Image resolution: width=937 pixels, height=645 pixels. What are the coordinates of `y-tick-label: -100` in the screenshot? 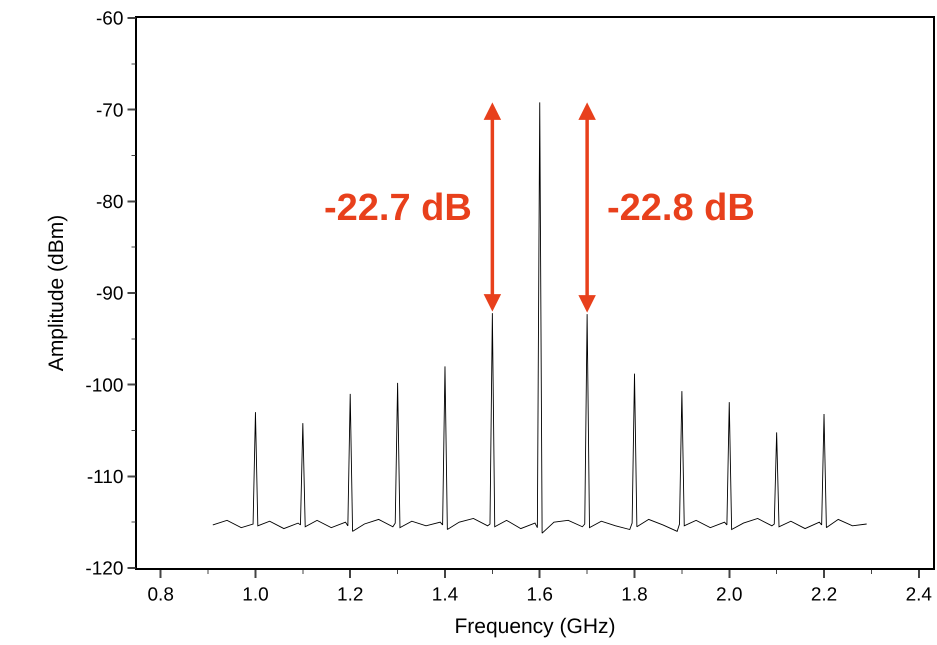 It's located at (104, 385).